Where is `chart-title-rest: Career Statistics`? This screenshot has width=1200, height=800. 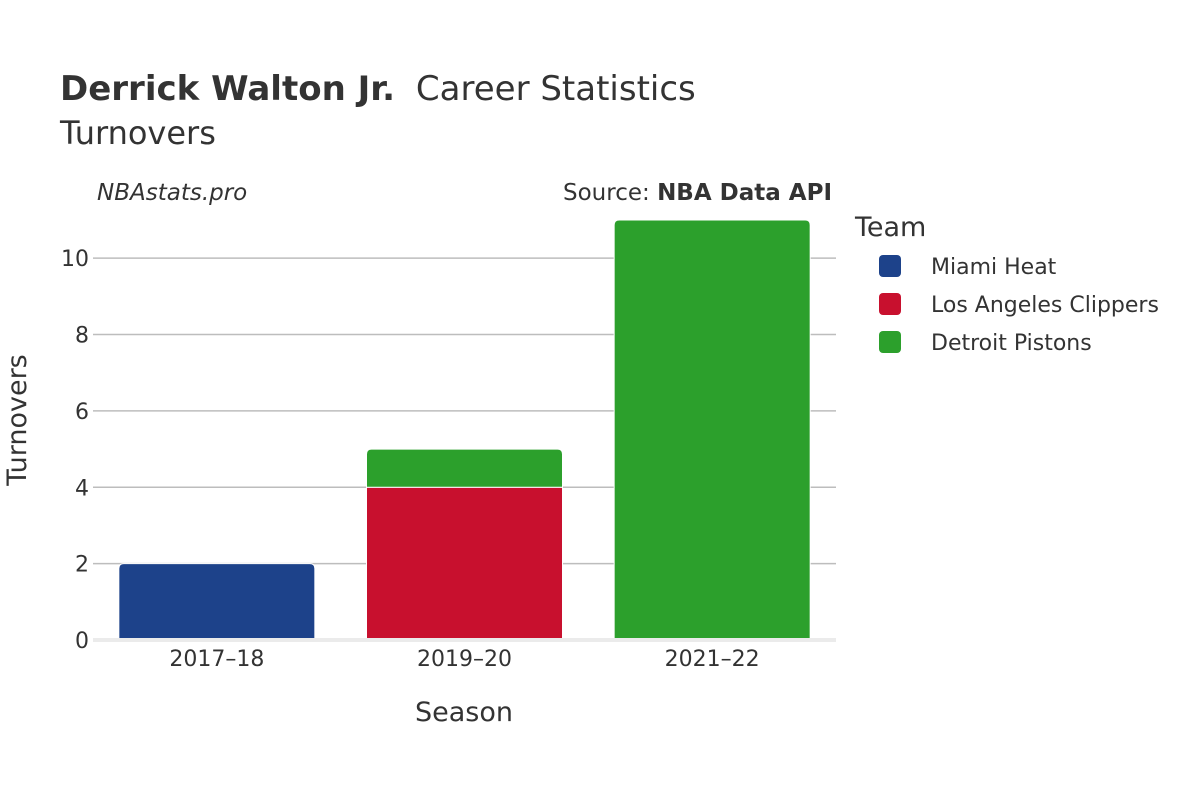 chart-title-rest: Career Statistics is located at coordinates (556, 89).